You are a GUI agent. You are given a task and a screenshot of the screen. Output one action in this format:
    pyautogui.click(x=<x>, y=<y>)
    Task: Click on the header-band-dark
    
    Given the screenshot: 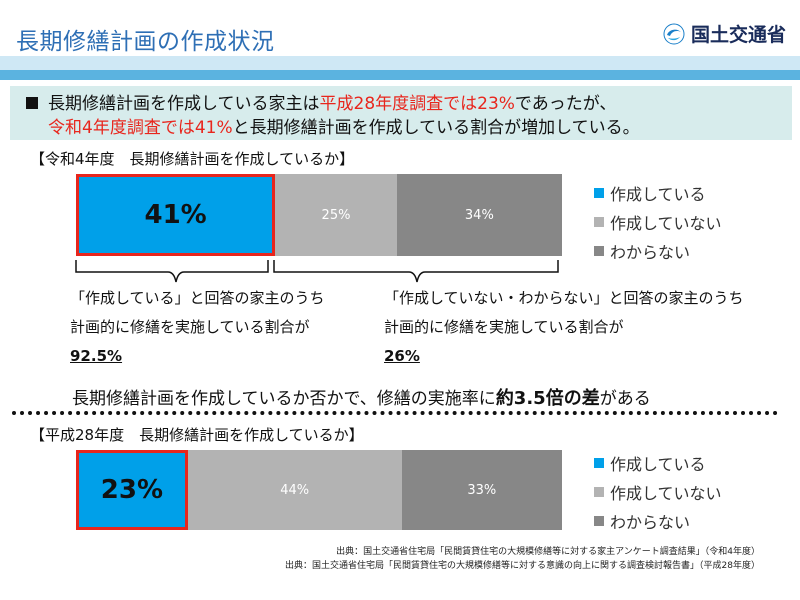 What is the action you would take?
    pyautogui.click(x=400, y=75)
    